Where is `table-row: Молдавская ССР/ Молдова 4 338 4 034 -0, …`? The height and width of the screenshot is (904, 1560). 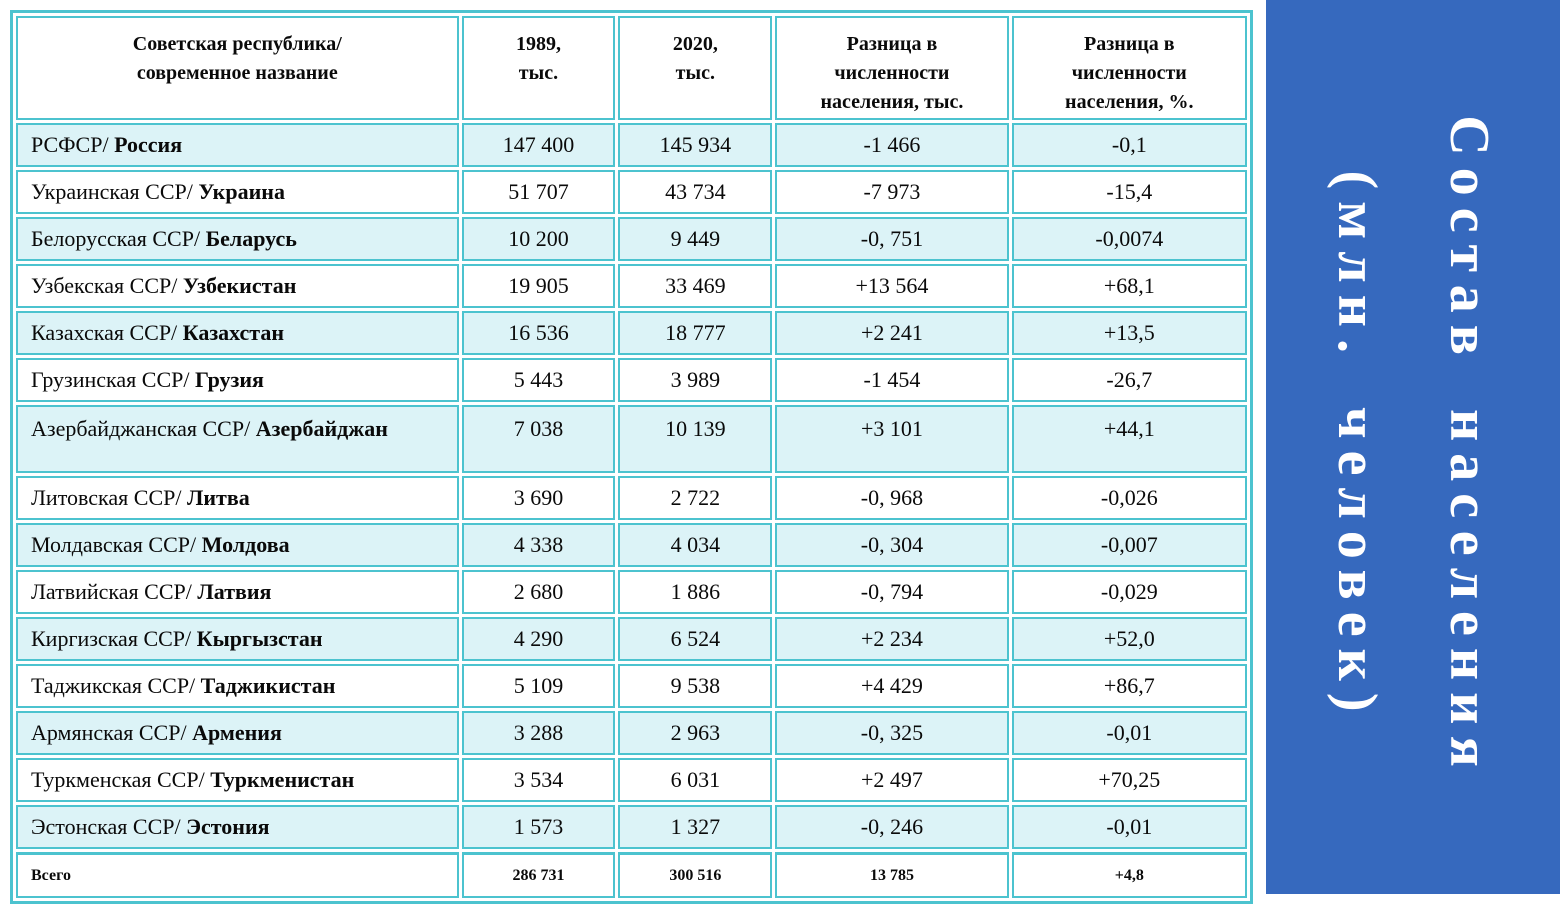 table-row: Молдавская ССР/ Молдова 4 338 4 034 -0, … is located at coordinates (631, 545).